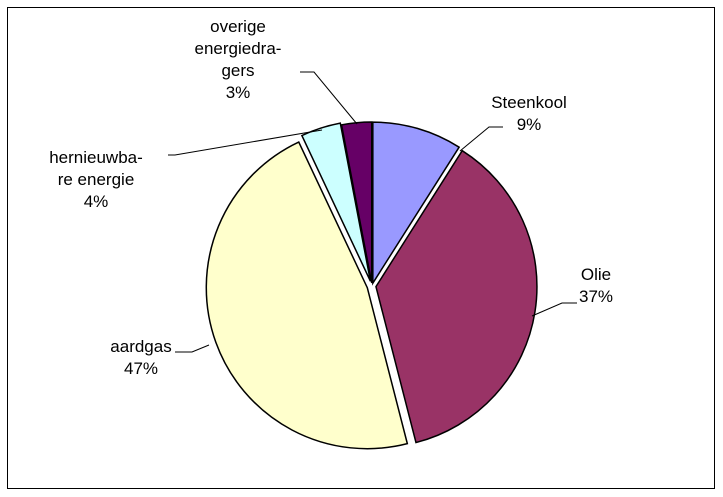 The image size is (723, 497). Describe the element at coordinates (96, 179) in the screenshot. I see `slice-label-hernieuwbare-energie: hernieuwba-re energie 4%` at that location.